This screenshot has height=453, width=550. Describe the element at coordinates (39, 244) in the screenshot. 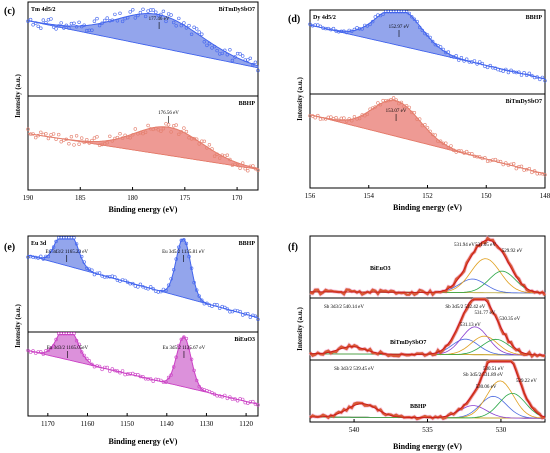

I see `element-label: Eu 3d` at that location.